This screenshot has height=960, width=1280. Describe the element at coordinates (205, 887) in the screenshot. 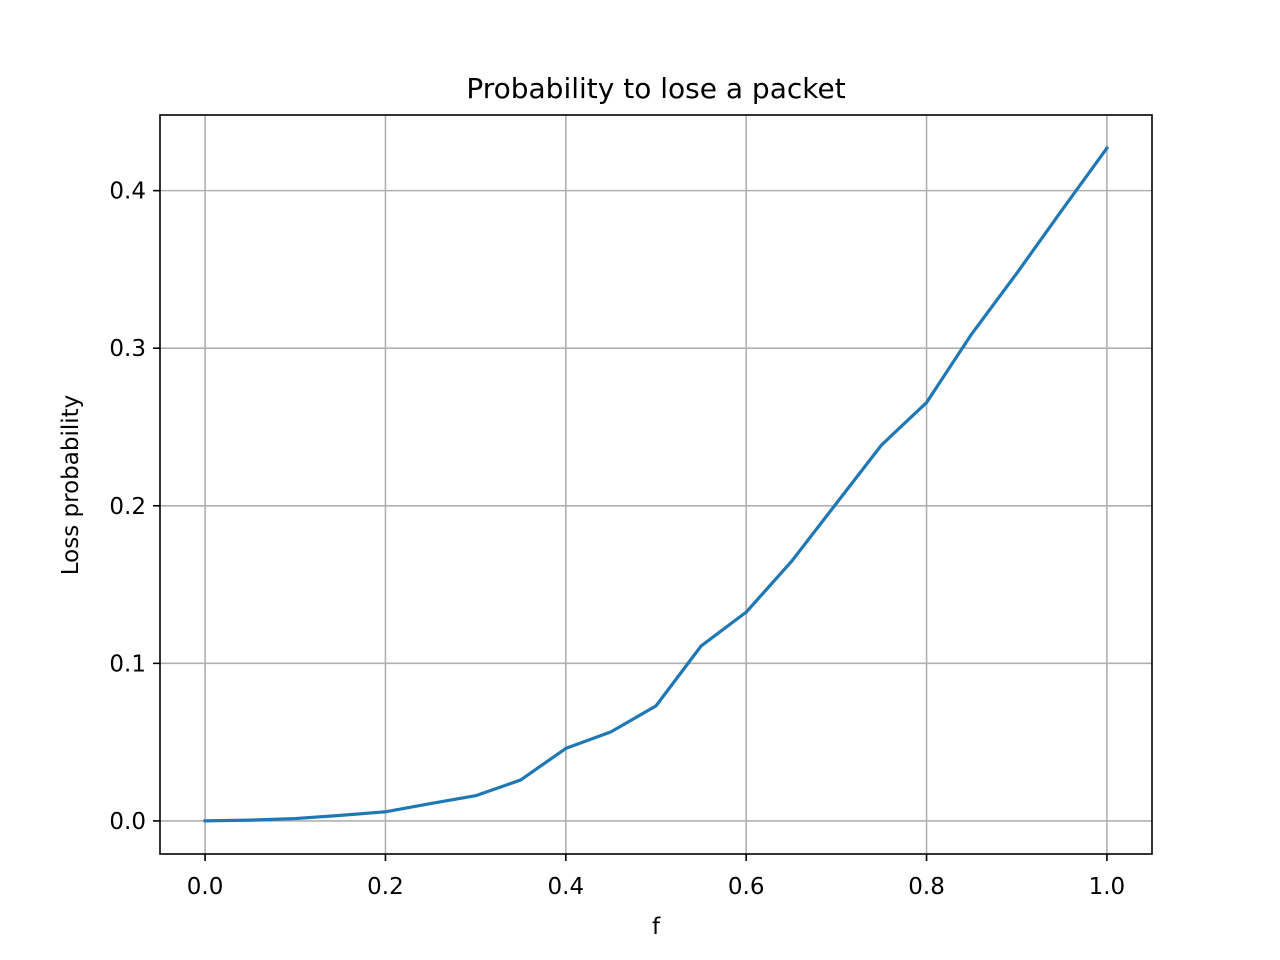

I see `x-tick-label: 0.0` at that location.